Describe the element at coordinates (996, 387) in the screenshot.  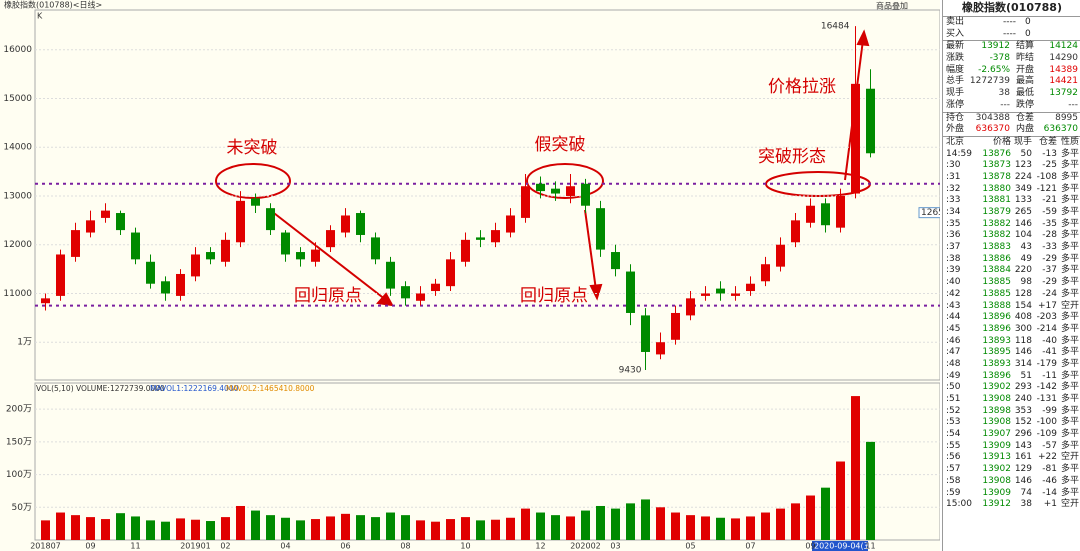
I see `cell: 13902` at that location.